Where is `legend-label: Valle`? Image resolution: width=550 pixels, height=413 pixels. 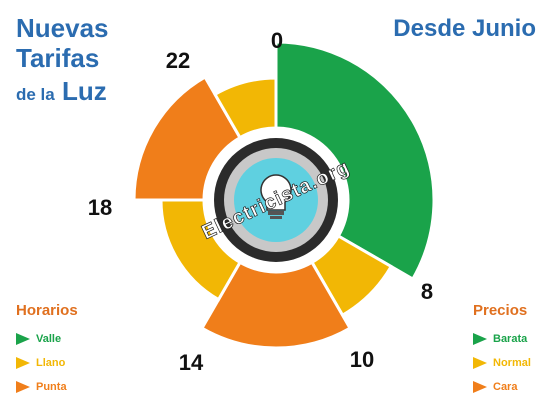 legend-label: Valle is located at coordinates (49, 339).